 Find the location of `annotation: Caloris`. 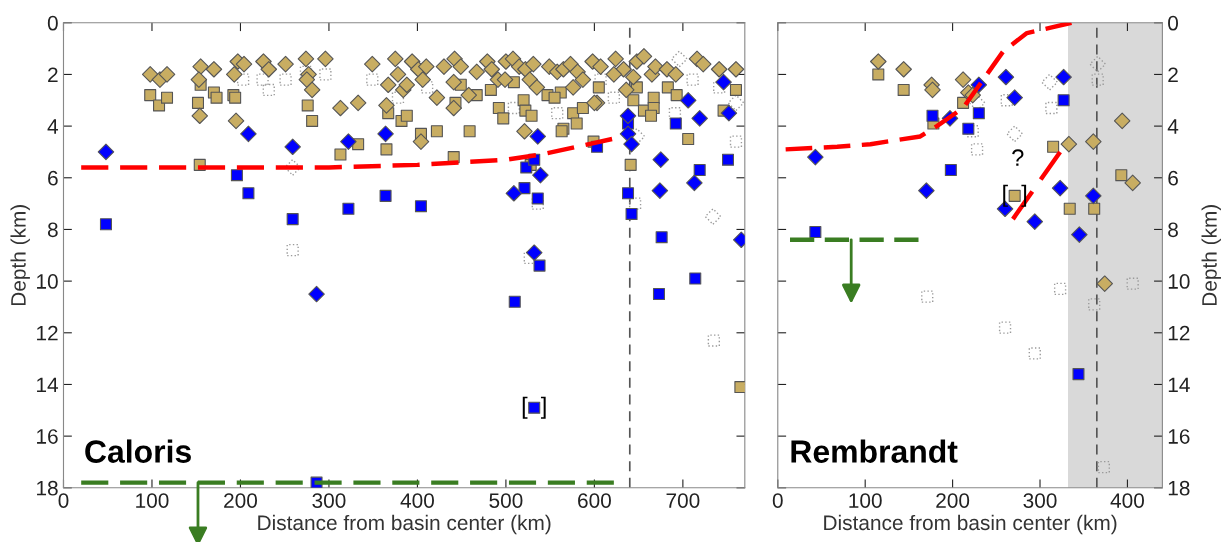

annotation: Caloris is located at coordinates (138, 451).